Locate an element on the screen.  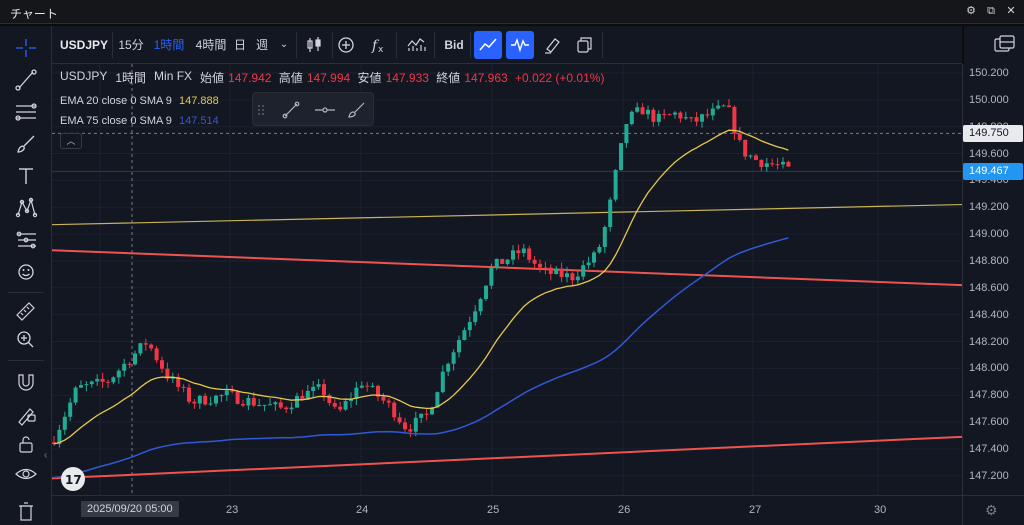
open-value: 147.942 is located at coordinates (250, 78).